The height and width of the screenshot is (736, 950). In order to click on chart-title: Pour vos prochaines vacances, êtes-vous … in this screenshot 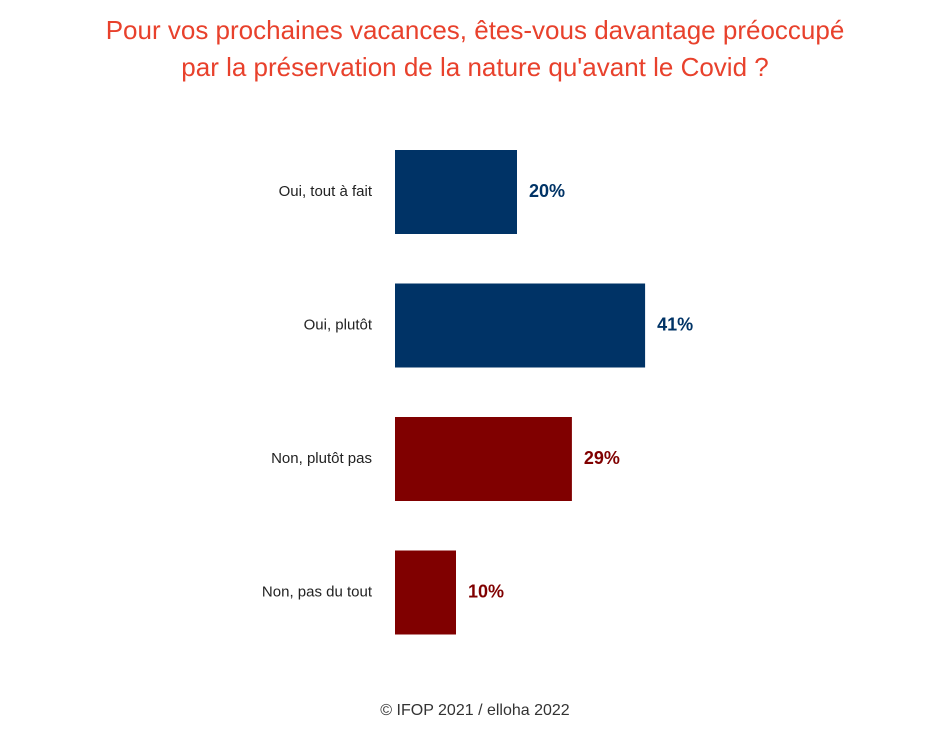, I will do `click(475, 49)`.